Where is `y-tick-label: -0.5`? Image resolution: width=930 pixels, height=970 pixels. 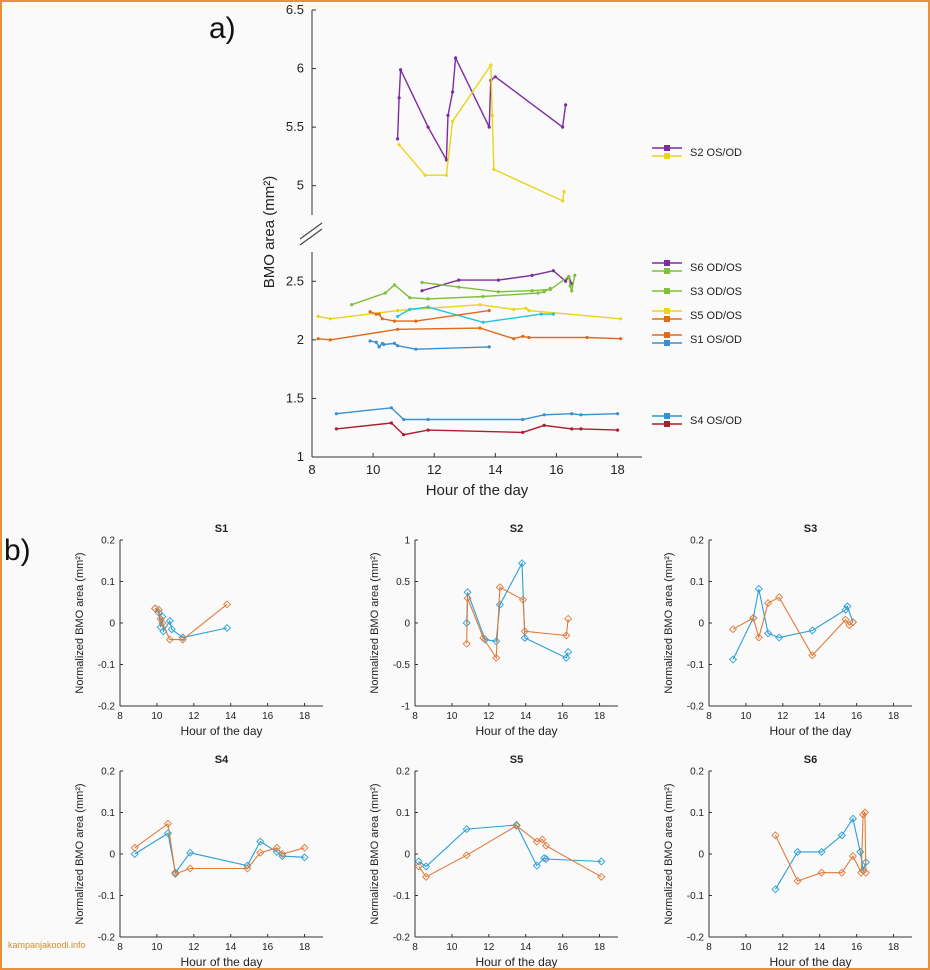
y-tick-label: -0.5 is located at coordinates (402, 665).